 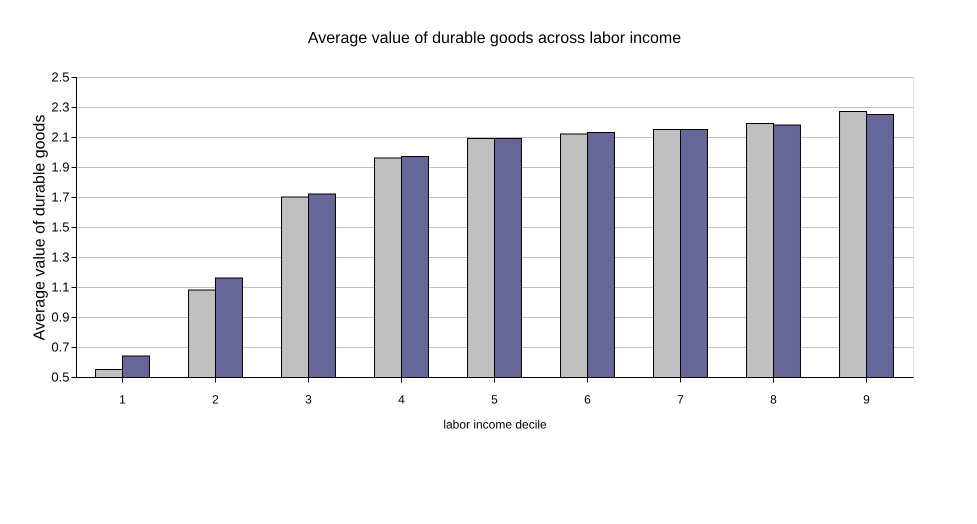 I want to click on x-tick-label: 1, so click(x=122, y=399).